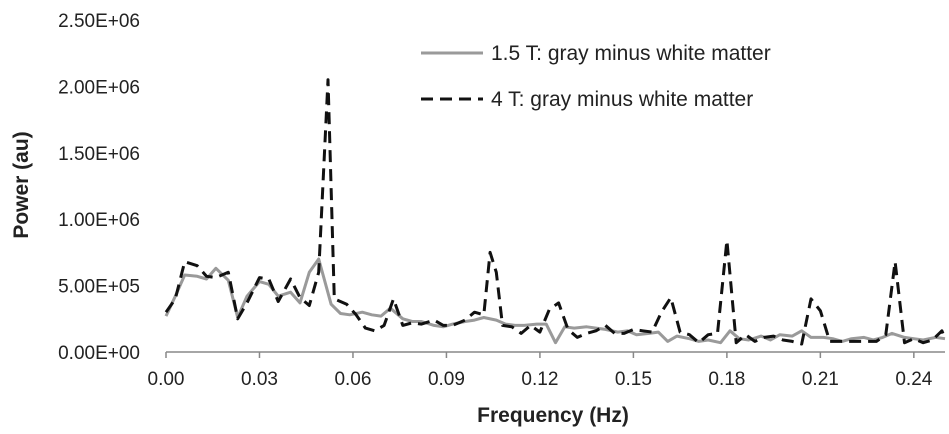 The width and height of the screenshot is (949, 434). I want to click on y-tick-label: 1.50E+06, so click(99, 154).